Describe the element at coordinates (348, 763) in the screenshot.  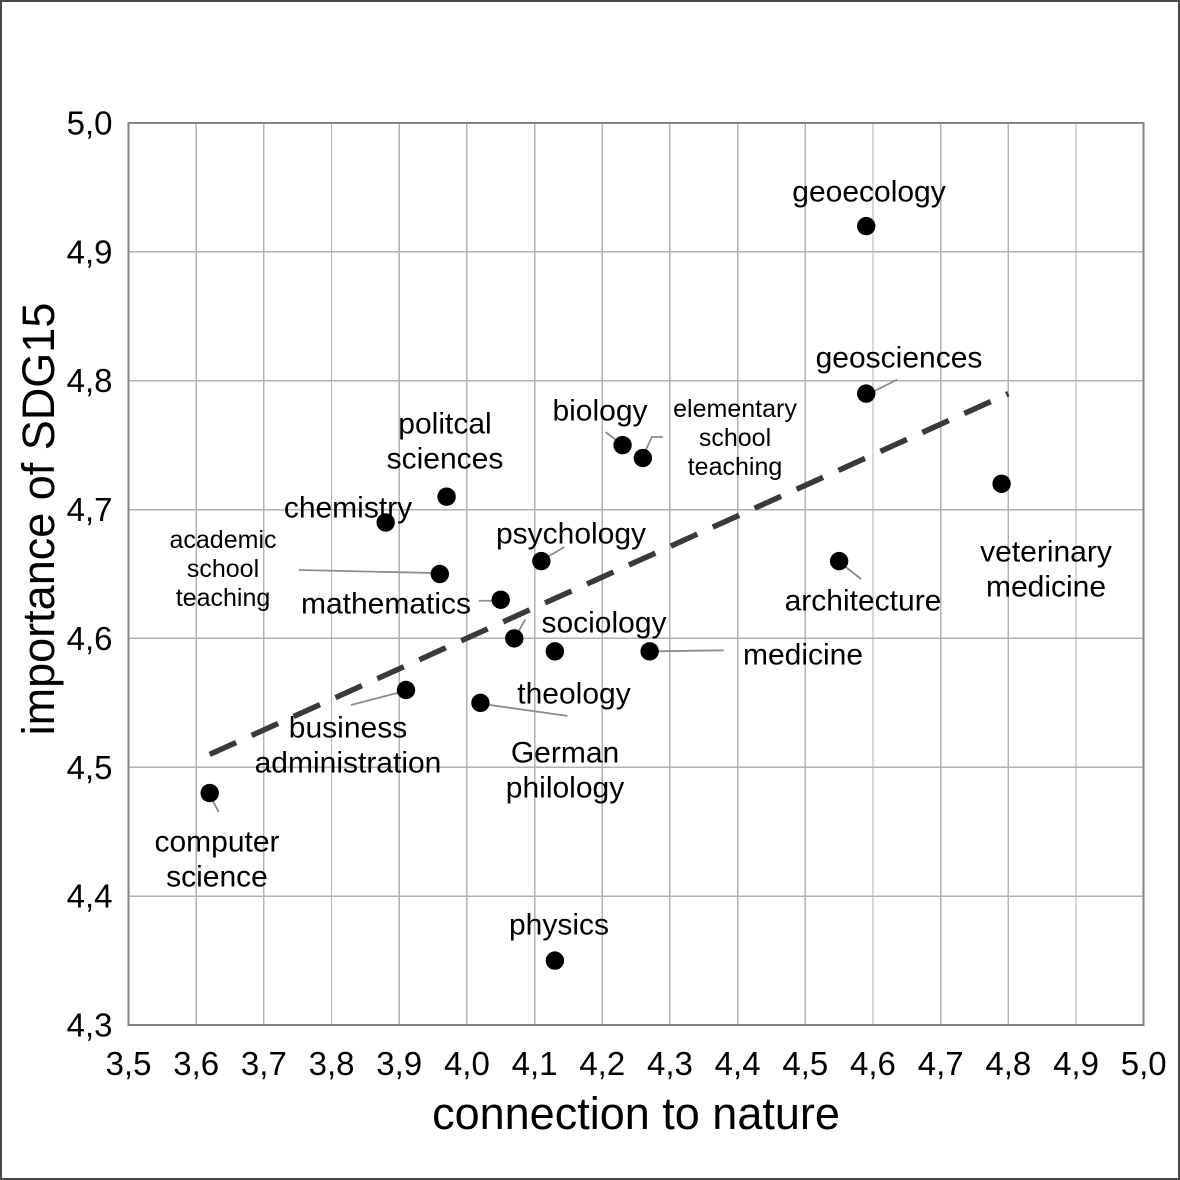
I see `label-line: administration` at that location.